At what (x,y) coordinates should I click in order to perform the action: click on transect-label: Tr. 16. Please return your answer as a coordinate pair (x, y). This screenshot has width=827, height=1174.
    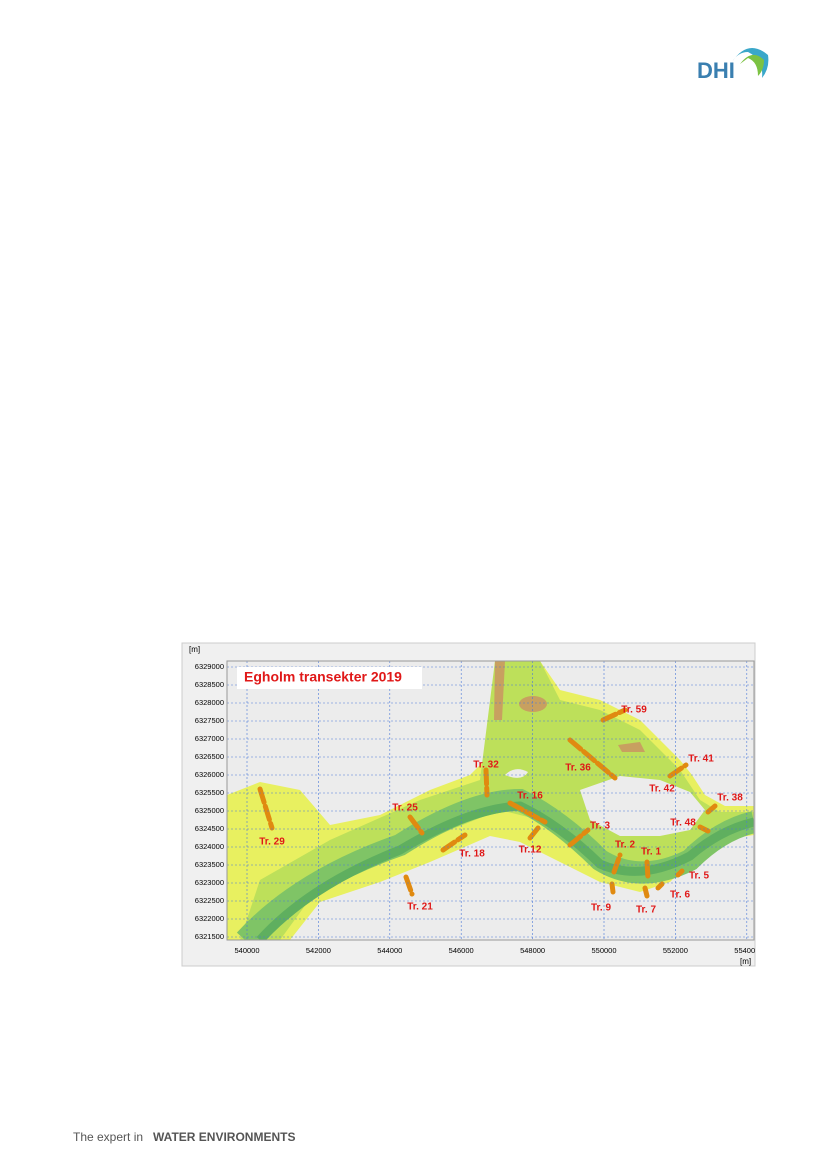
    Looking at the image, I should click on (530, 796).